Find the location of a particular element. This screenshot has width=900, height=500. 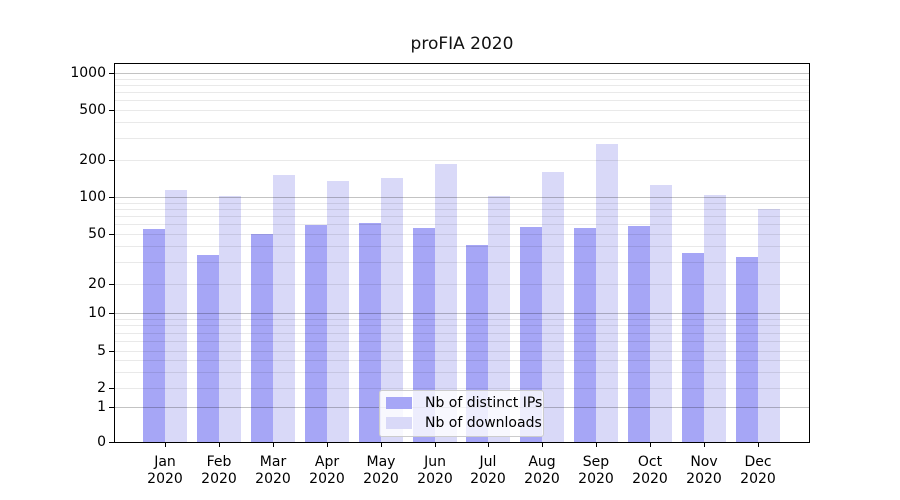

y-tick-label-200: 200 is located at coordinates (92, 160).